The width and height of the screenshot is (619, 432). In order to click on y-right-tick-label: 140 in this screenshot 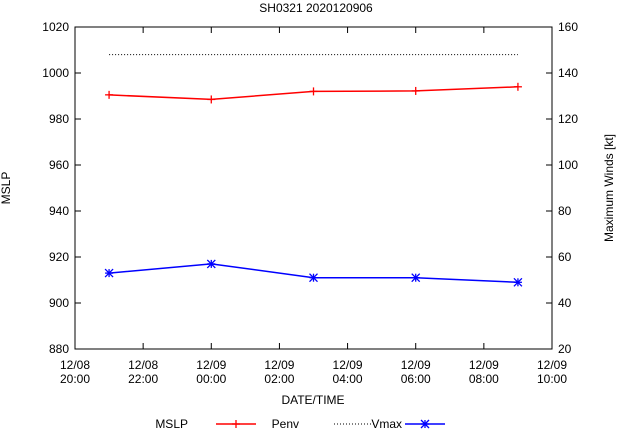, I will do `click(568, 73)`.